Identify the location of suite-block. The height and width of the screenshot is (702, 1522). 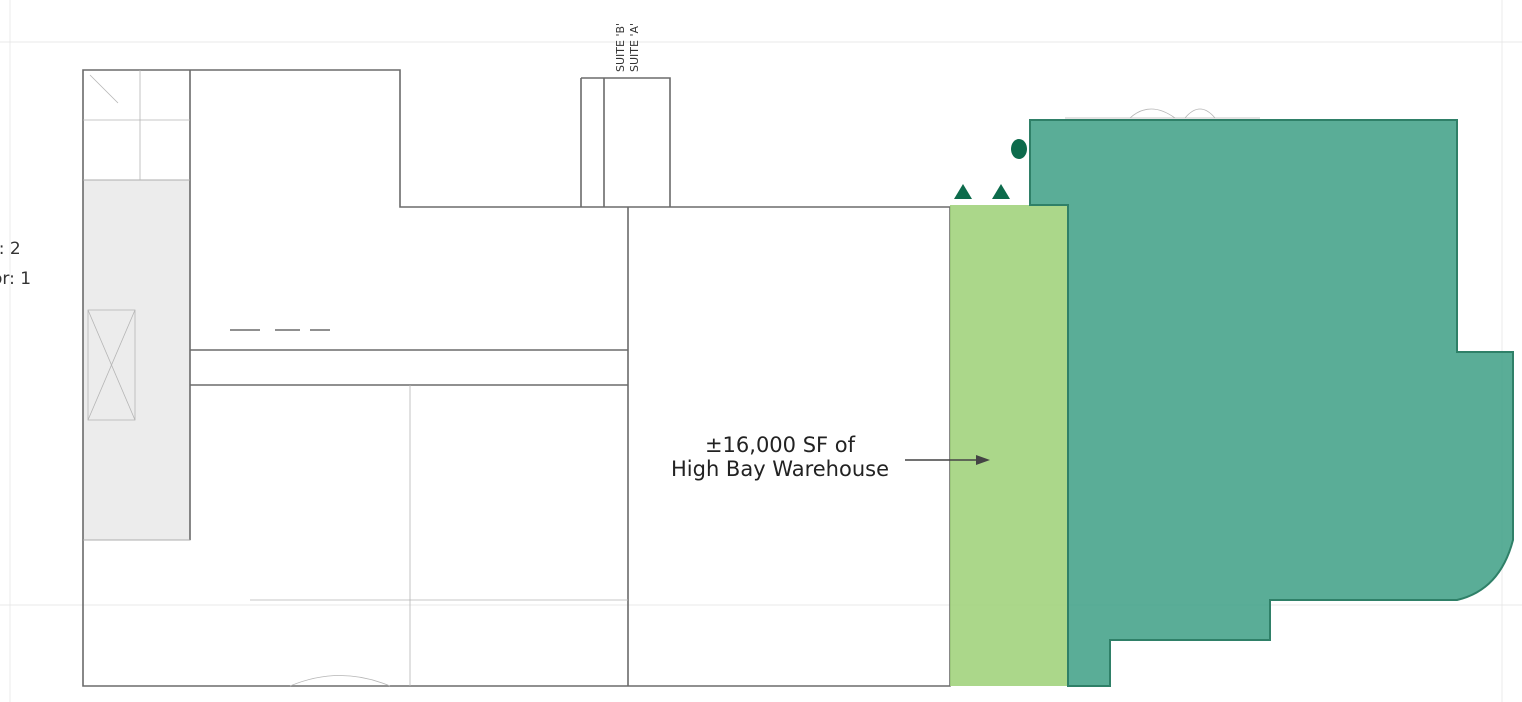
(625, 142).